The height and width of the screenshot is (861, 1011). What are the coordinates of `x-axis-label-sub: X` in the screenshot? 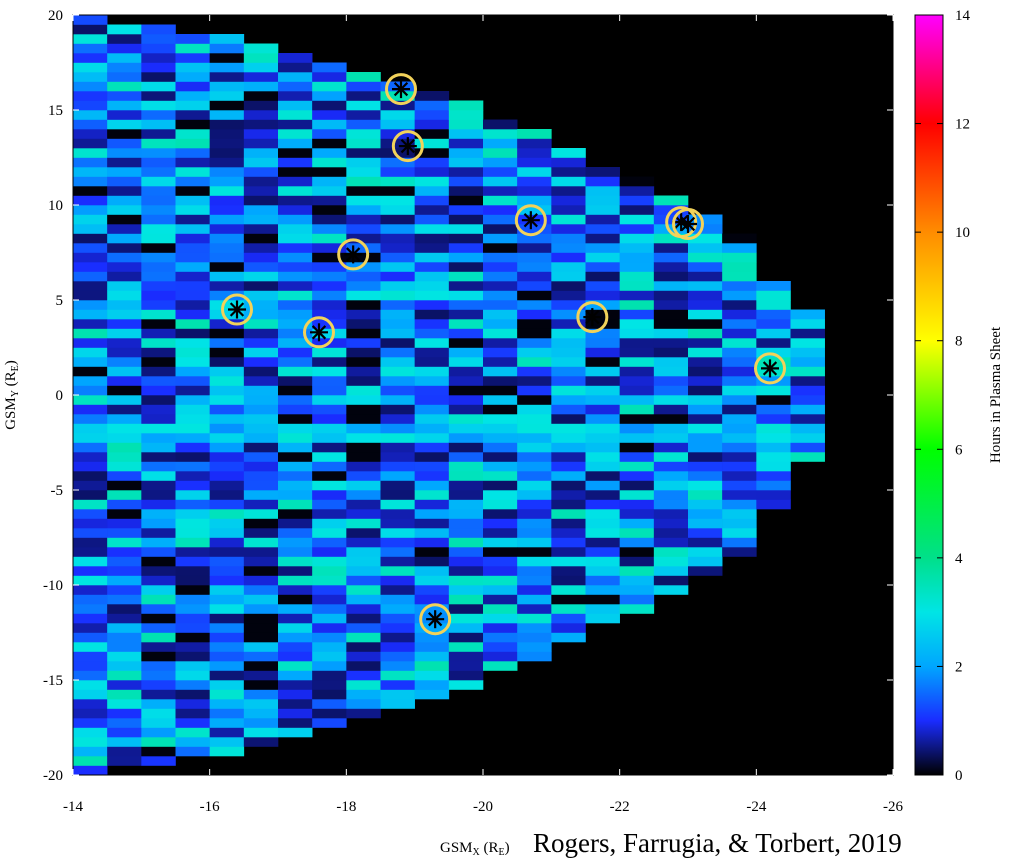 It's located at (477, 852).